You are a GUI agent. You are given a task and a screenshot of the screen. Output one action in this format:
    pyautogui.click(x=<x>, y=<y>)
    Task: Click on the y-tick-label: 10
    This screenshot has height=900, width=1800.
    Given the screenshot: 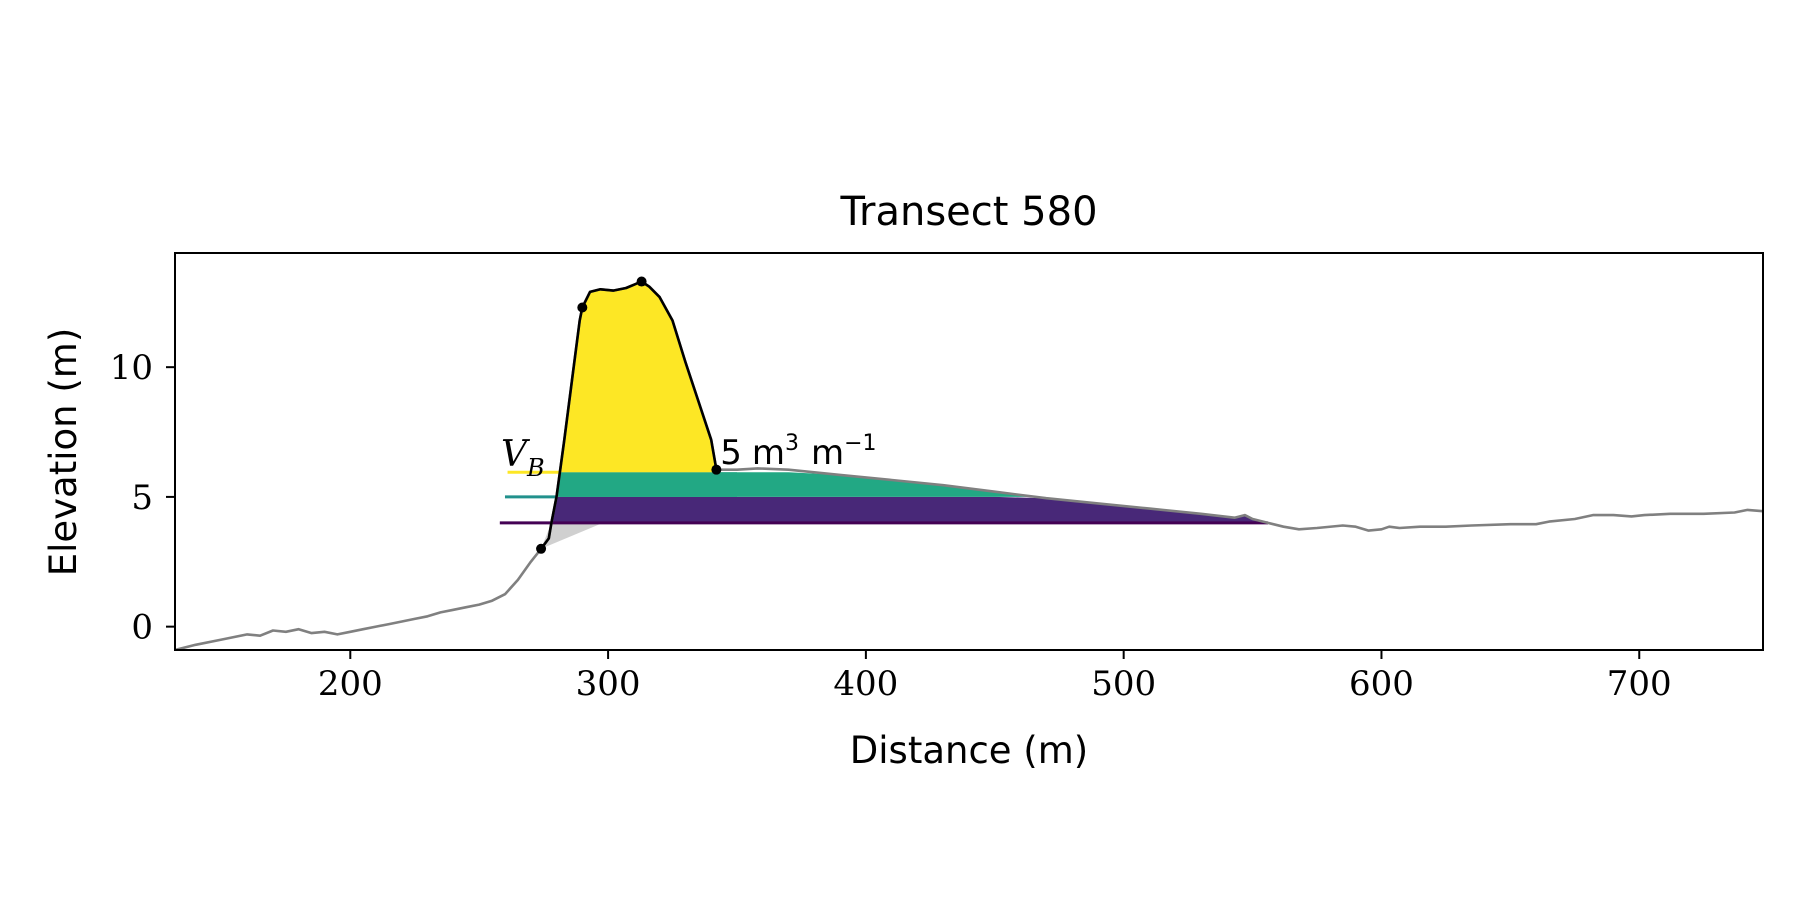 What is the action you would take?
    pyautogui.click(x=131, y=368)
    